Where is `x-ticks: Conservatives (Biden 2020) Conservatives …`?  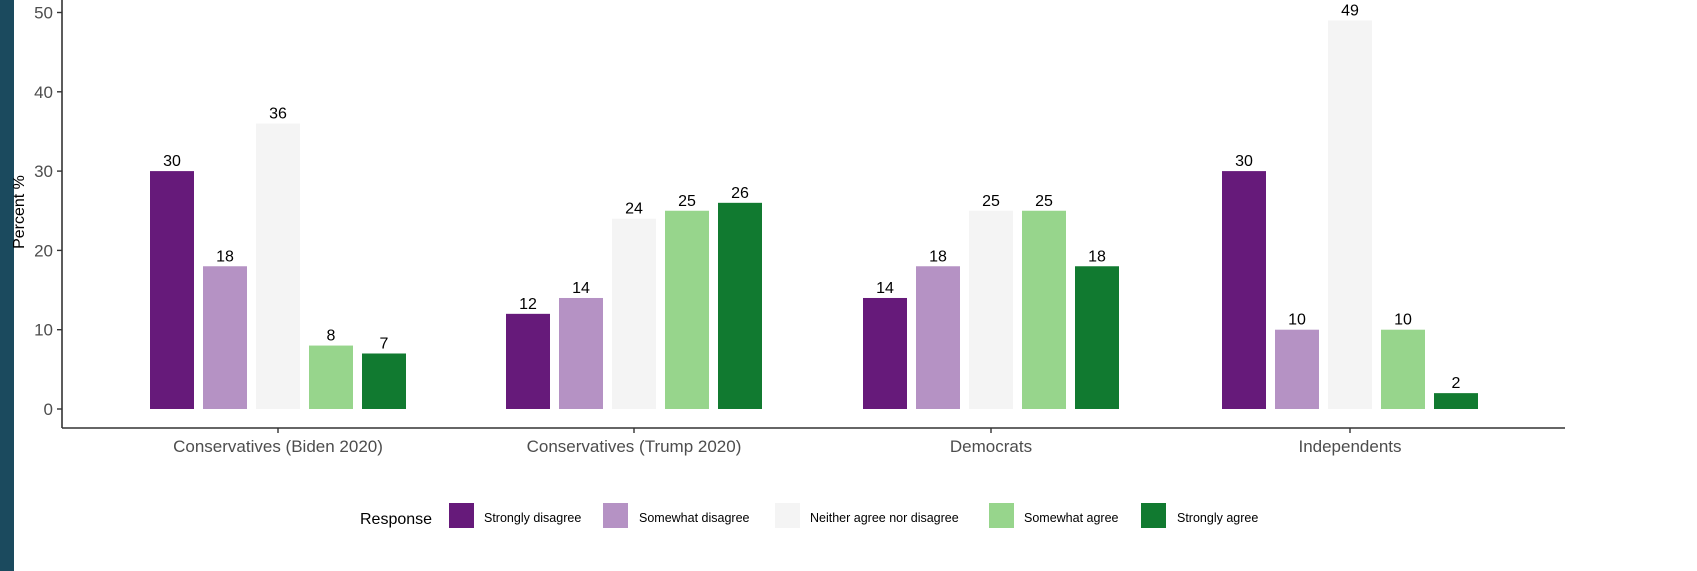
x-ticks: Conservatives (Biden 2020) Conservatives … is located at coordinates (787, 442).